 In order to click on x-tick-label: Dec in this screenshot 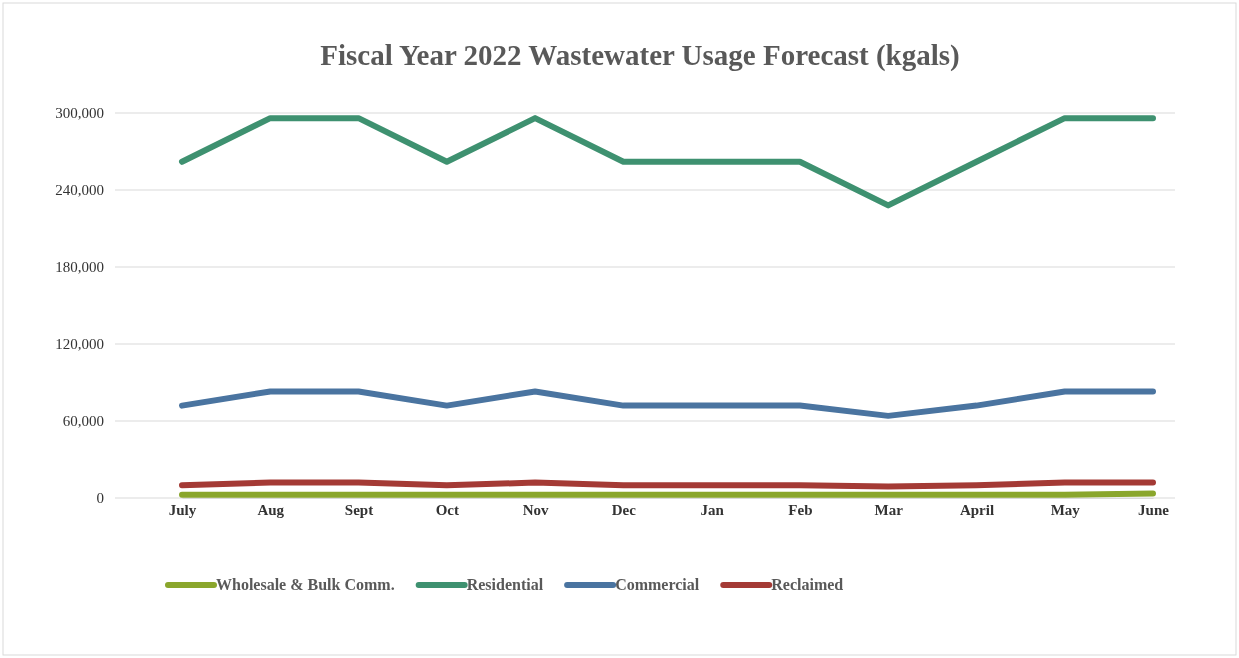, I will do `click(624, 510)`.